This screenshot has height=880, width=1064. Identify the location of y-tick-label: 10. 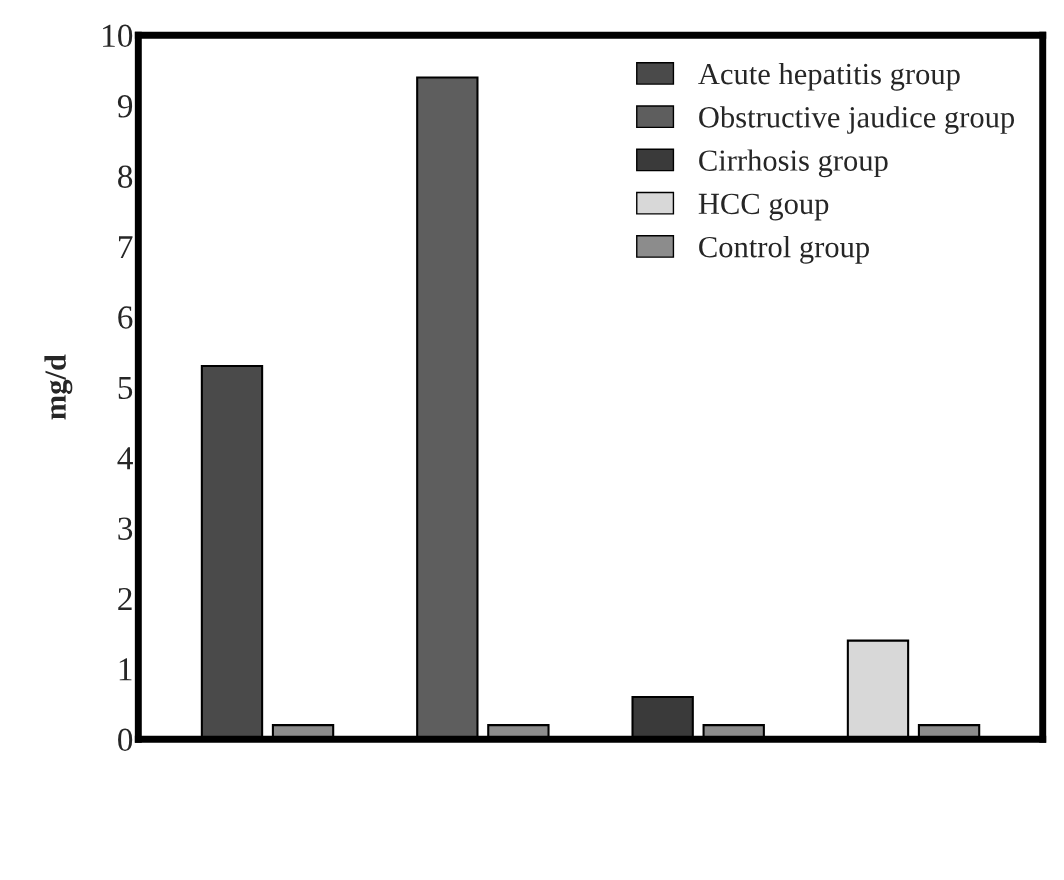
(118, 36).